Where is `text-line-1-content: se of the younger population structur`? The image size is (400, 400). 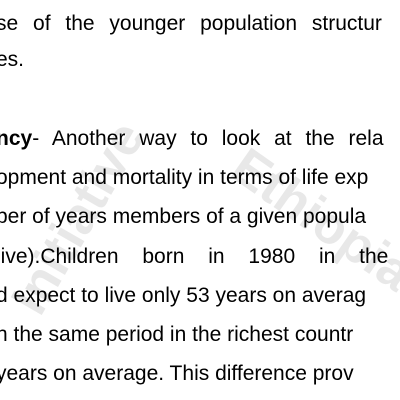 text-line-1-content: se of the younger population structur is located at coordinates (191, 23).